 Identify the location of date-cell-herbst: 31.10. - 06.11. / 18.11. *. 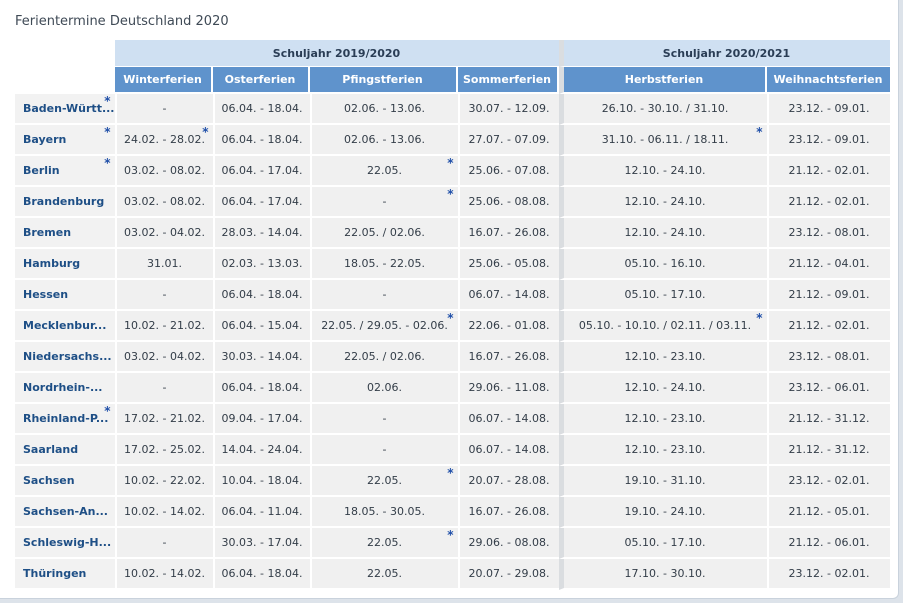
(662, 140).